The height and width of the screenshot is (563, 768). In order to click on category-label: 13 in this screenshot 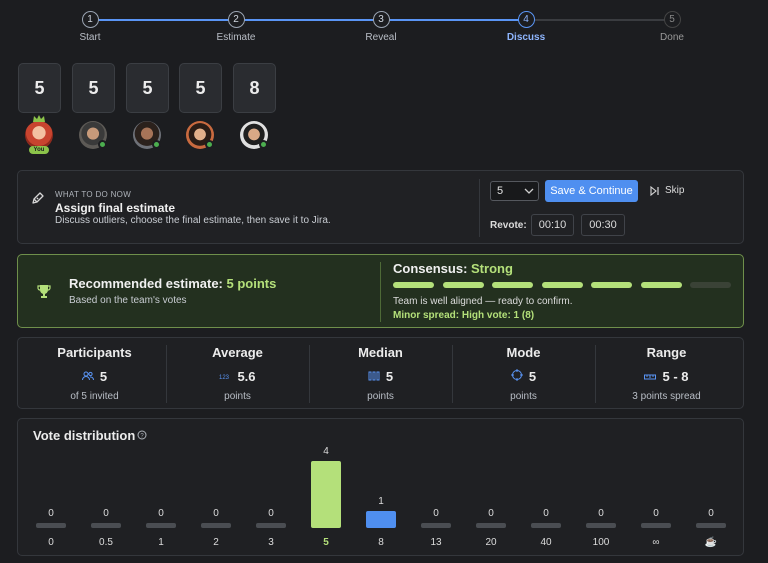, I will do `click(436, 542)`.